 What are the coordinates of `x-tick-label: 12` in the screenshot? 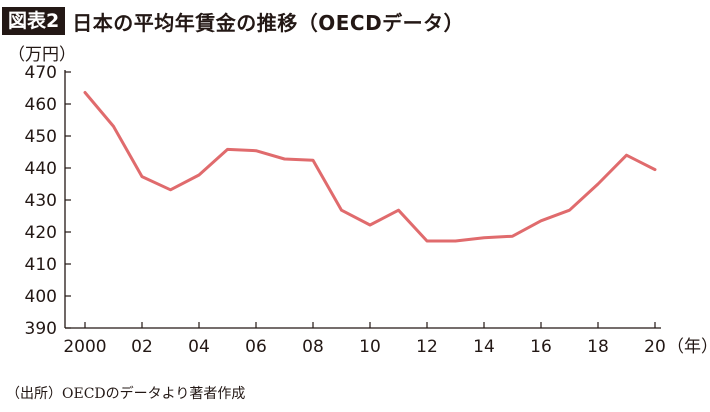 It's located at (427, 347).